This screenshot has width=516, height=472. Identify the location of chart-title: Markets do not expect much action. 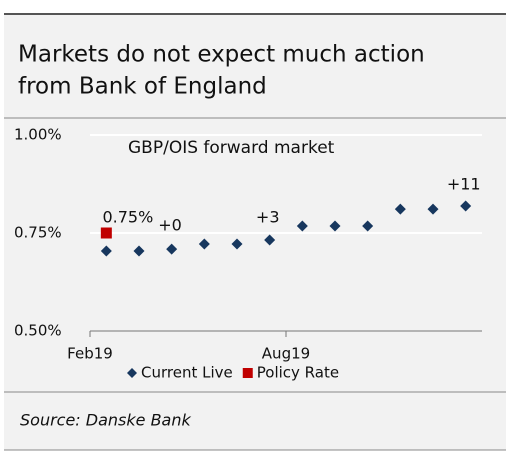
(221, 55).